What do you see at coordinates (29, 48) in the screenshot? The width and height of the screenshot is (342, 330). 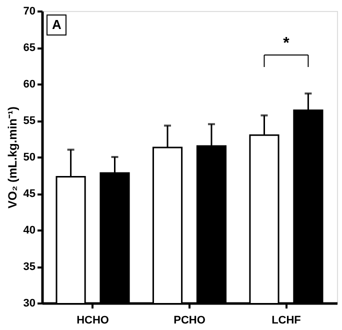 I see `y-tick-label: 65` at bounding box center [29, 48].